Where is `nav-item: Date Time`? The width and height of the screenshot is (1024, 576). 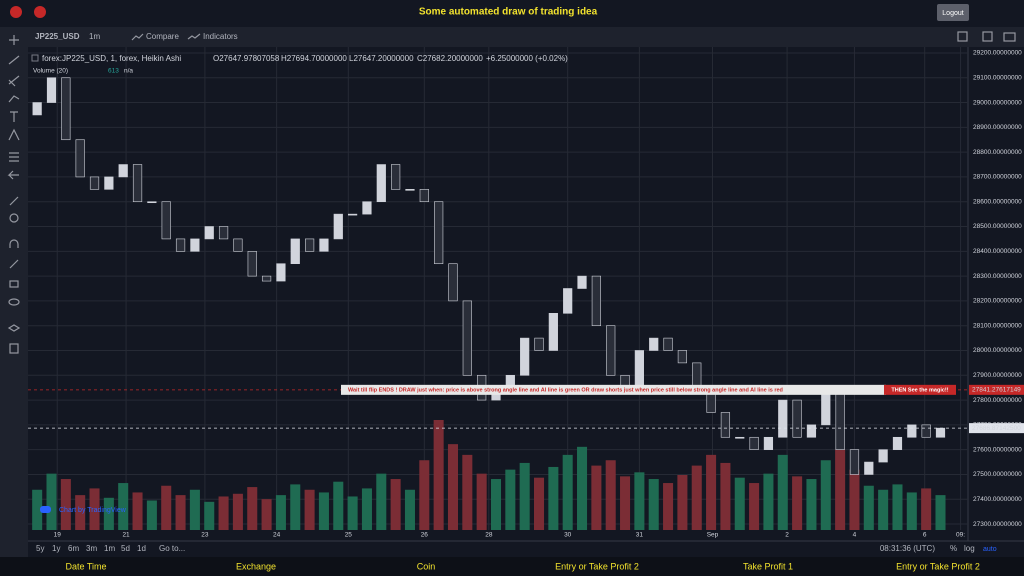 nav-item: Date Time is located at coordinates (85, 566).